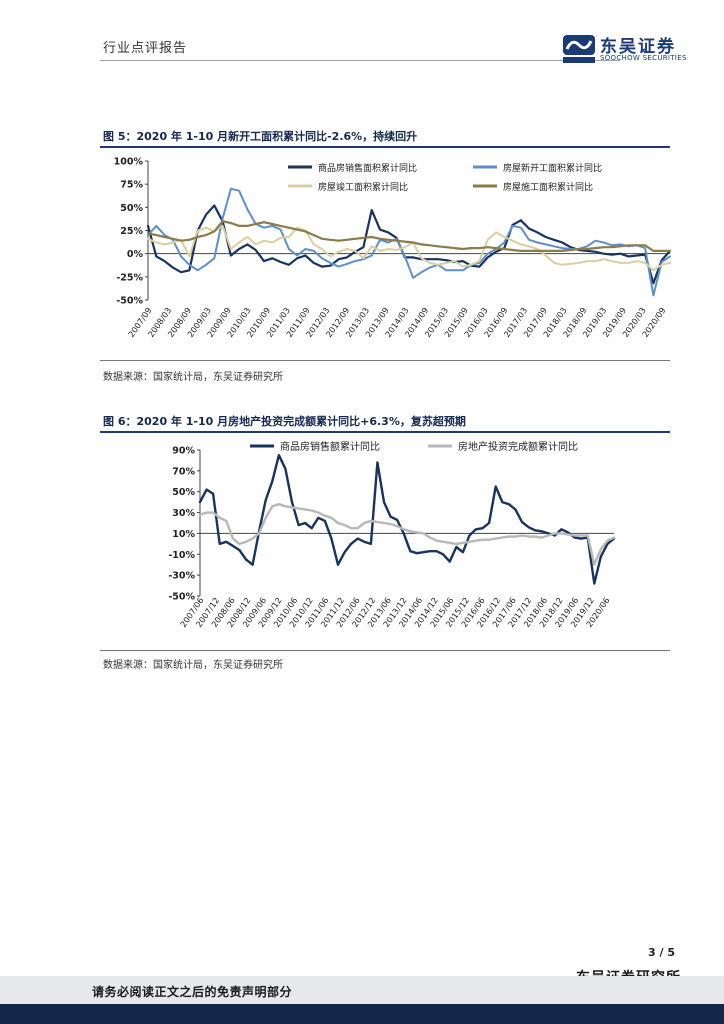 Image resolution: width=724 pixels, height=1024 pixels. Describe the element at coordinates (183, 513) in the screenshot. I see `fig6-y-tick-label: 30%` at that location.